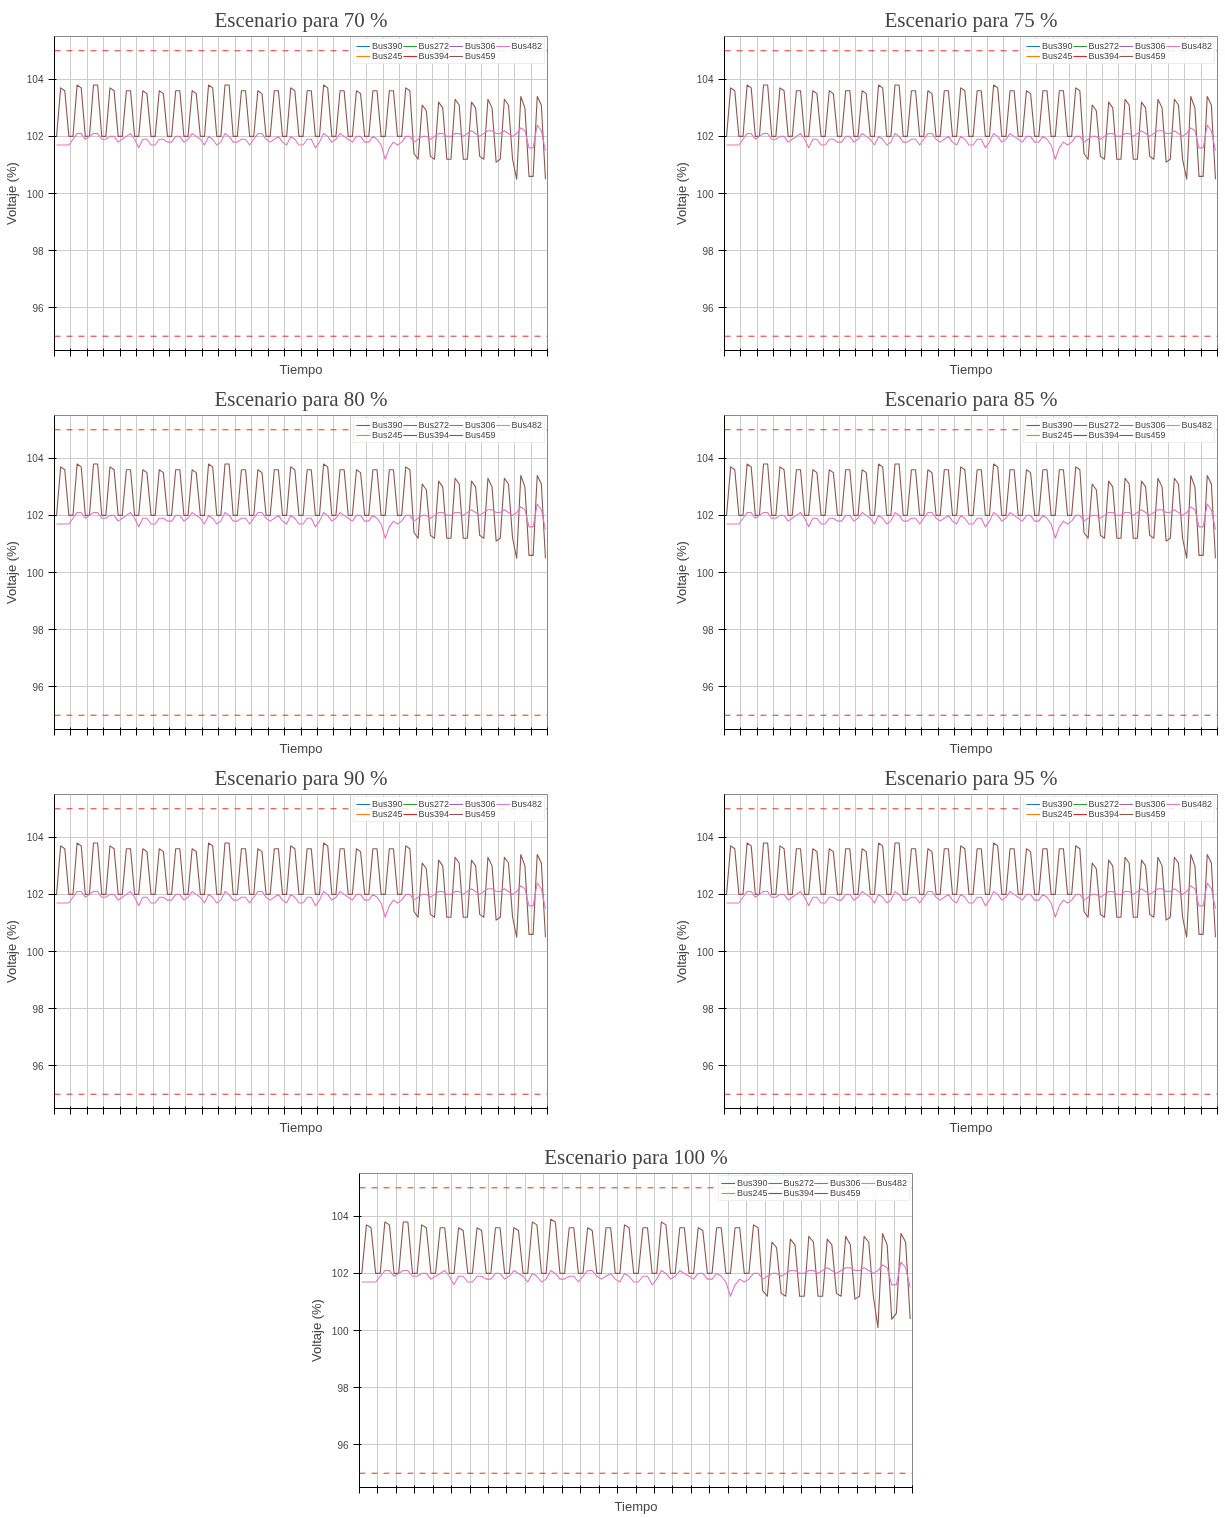  I want to click on chart-title: Escenario para 90 %, so click(301, 777).